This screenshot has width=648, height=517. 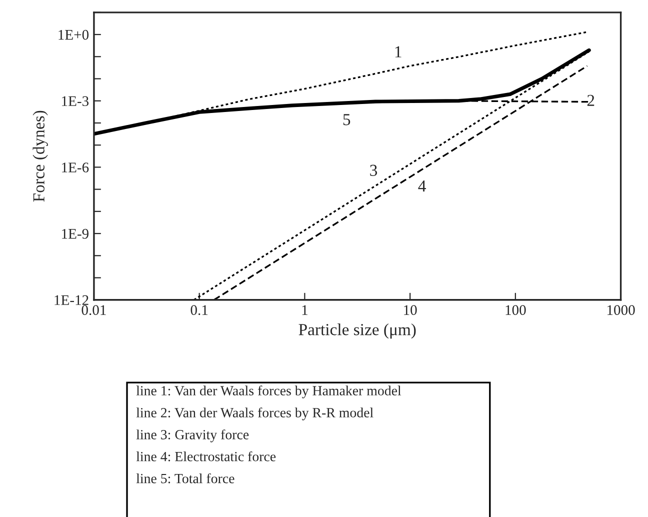 What do you see at coordinates (374, 170) in the screenshot?
I see `annotation: 3` at bounding box center [374, 170].